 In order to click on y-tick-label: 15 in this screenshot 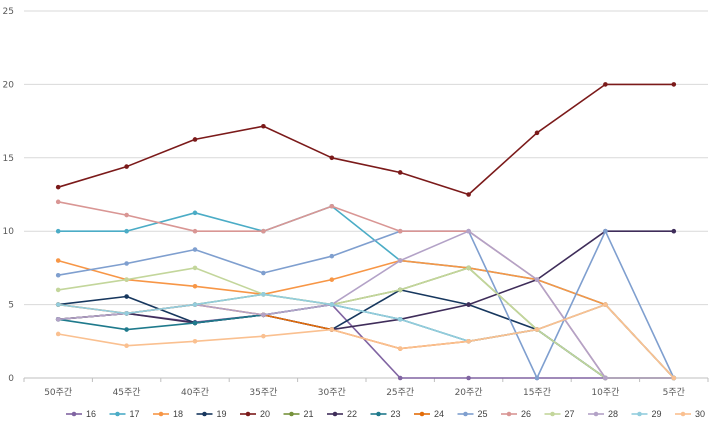, I will do `click(8, 159)`.